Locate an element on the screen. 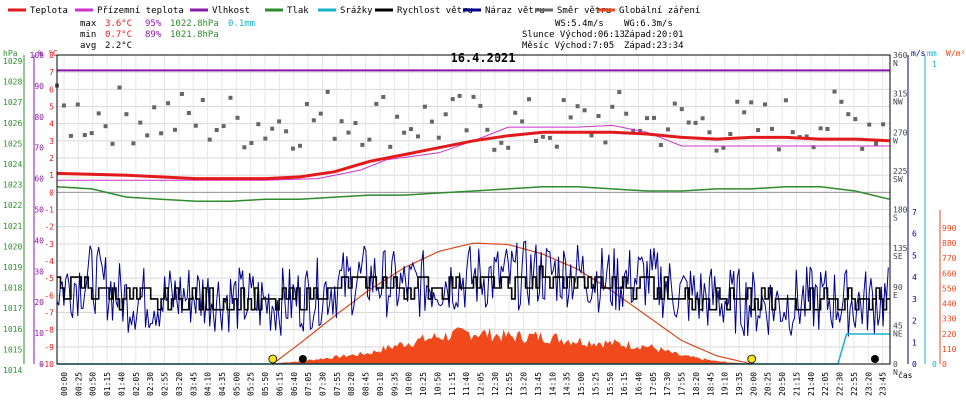 This screenshot has height=400, width=966. dir-tick-letter: NW is located at coordinates (898, 102).